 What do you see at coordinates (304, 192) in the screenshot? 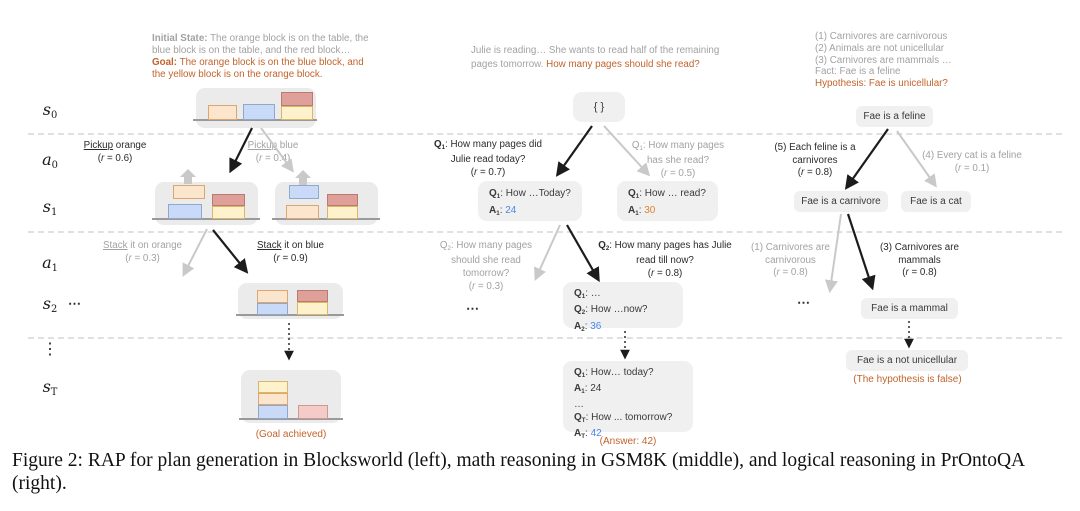
I see `block-blue-held` at bounding box center [304, 192].